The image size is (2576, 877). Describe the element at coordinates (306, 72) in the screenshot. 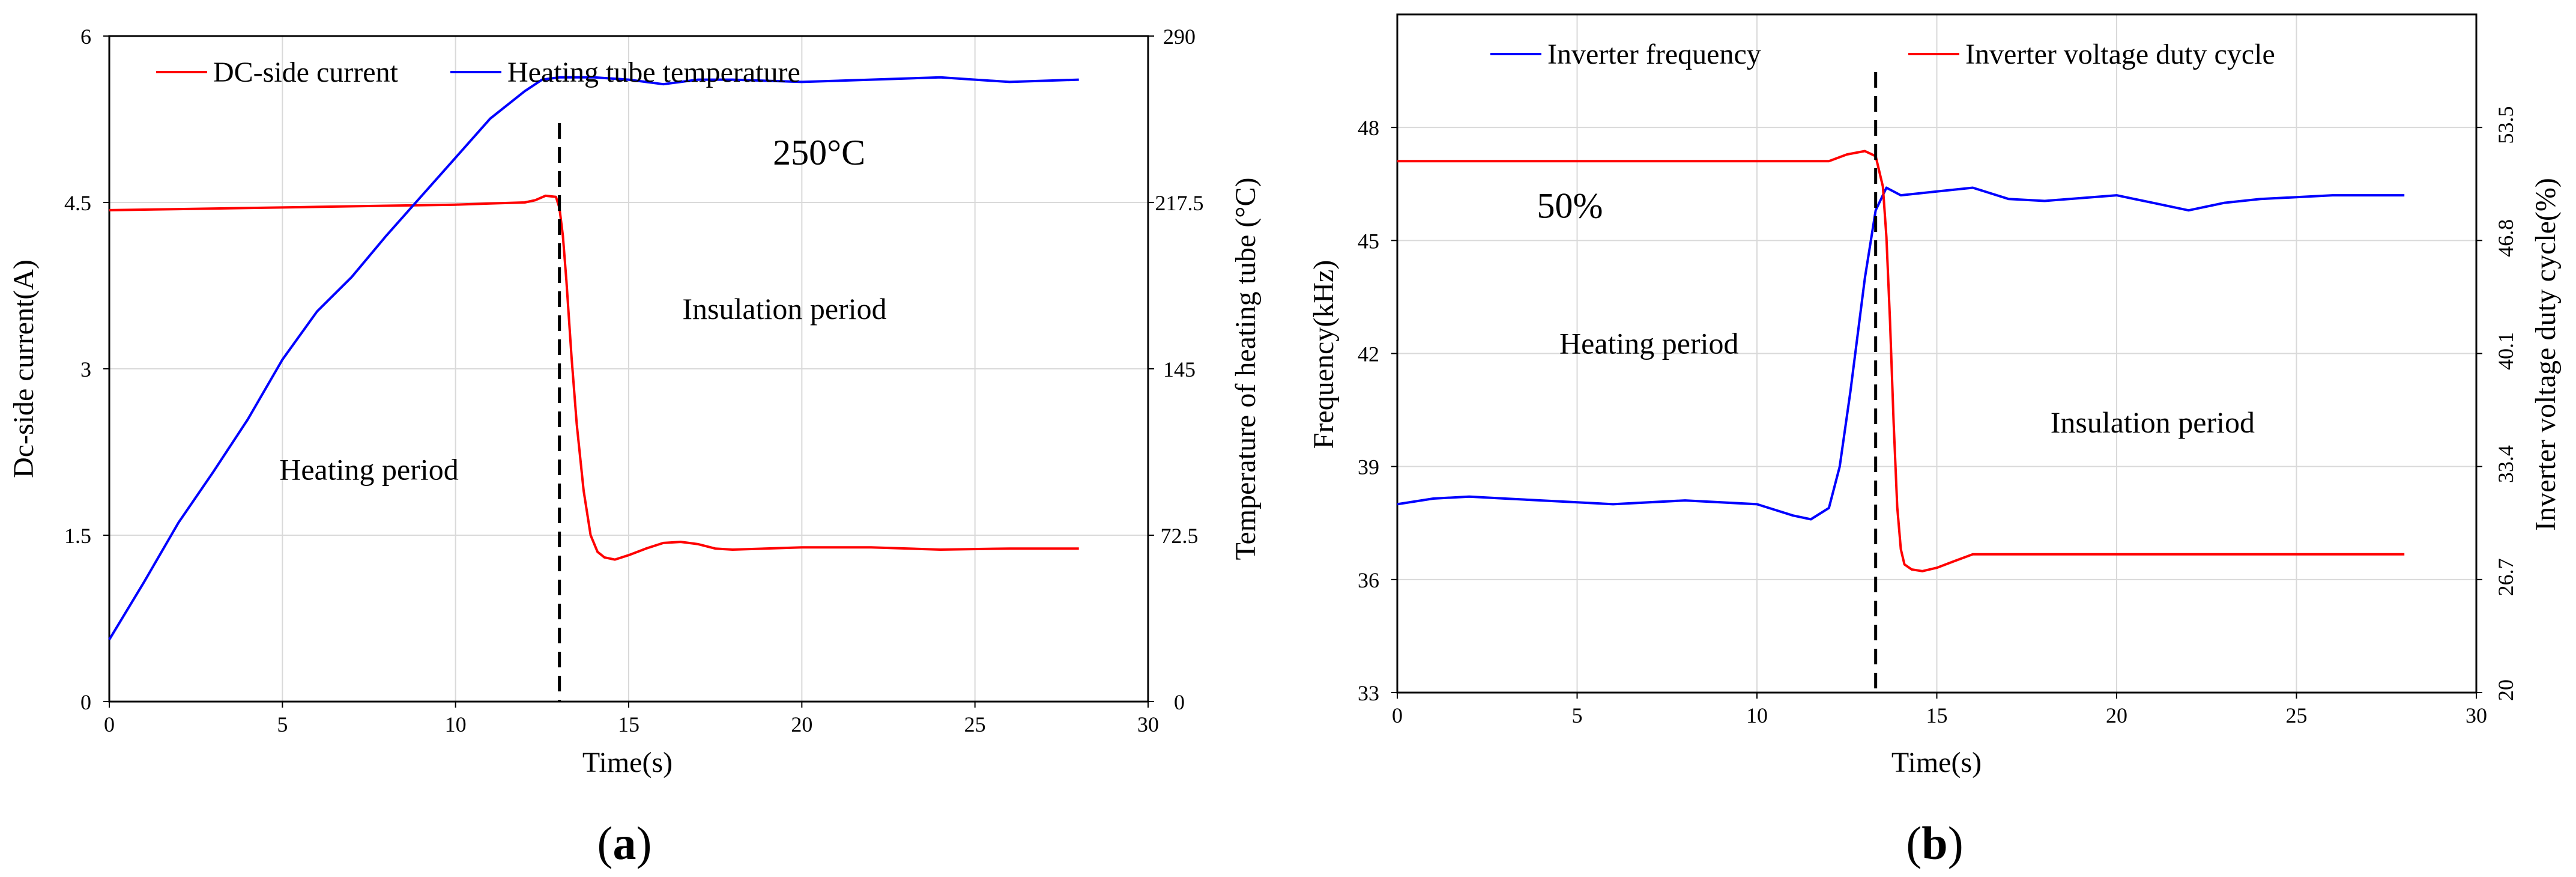

I see `legend-label-dc-current: DC-side current` at that location.